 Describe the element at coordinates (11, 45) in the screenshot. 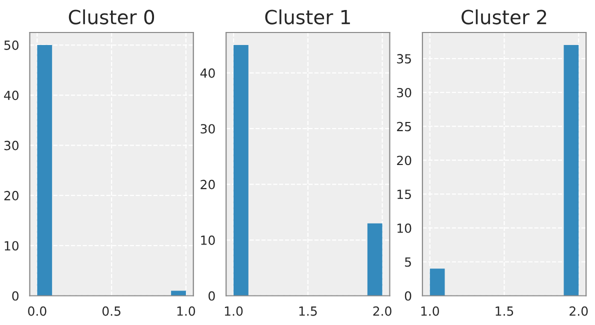

I see `y-tick-label: 50` at that location.